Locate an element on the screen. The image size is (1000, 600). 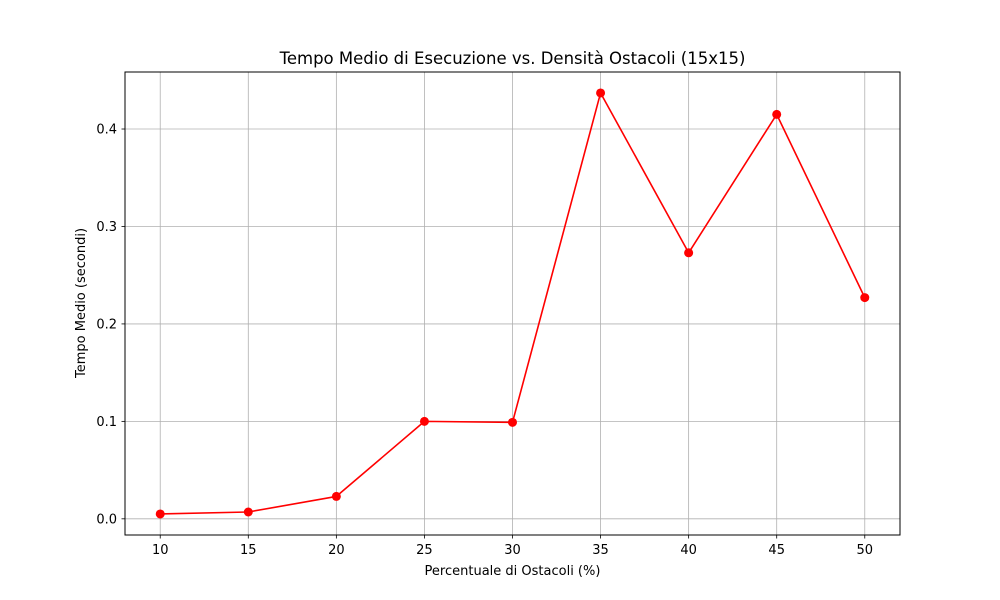
y-tick-label: 0.1 is located at coordinates (106, 422).